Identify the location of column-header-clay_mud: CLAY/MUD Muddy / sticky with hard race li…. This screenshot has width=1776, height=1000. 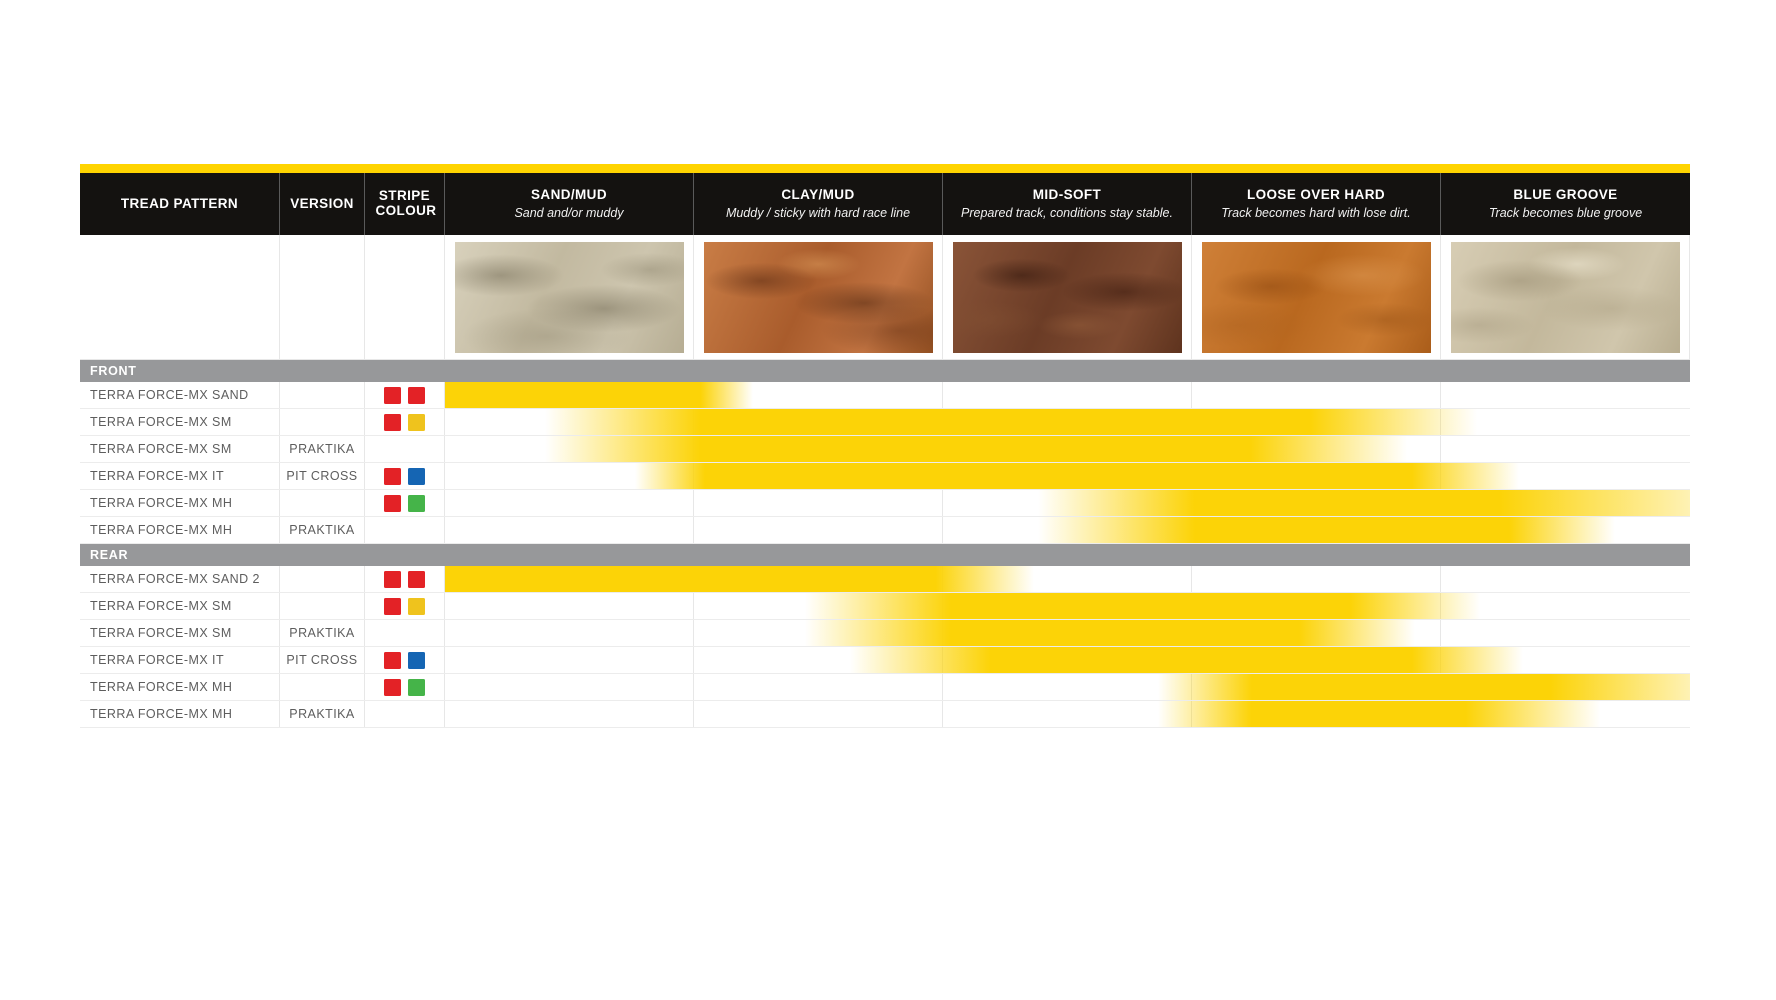
(818, 204).